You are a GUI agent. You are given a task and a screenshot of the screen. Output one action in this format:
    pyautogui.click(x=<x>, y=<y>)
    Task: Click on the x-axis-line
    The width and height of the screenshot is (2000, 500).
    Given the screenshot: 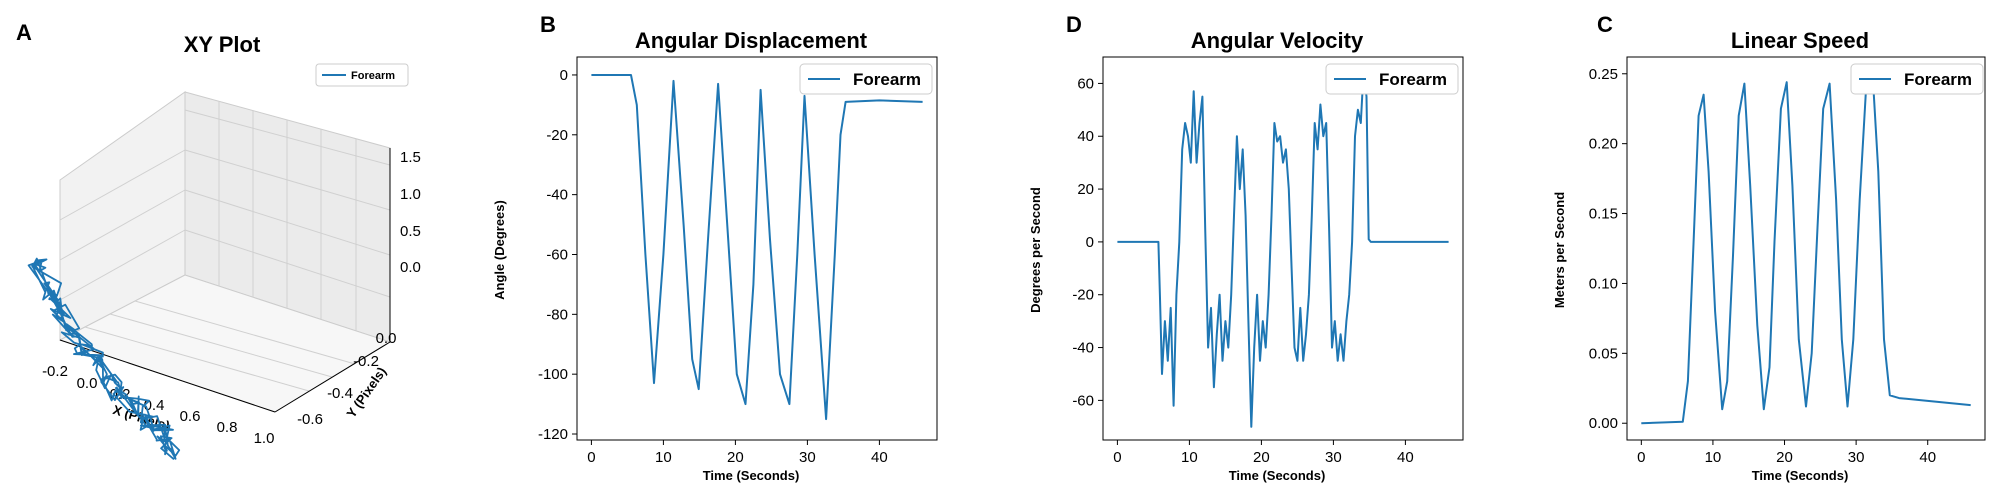 What is the action you would take?
    pyautogui.click(x=167, y=376)
    